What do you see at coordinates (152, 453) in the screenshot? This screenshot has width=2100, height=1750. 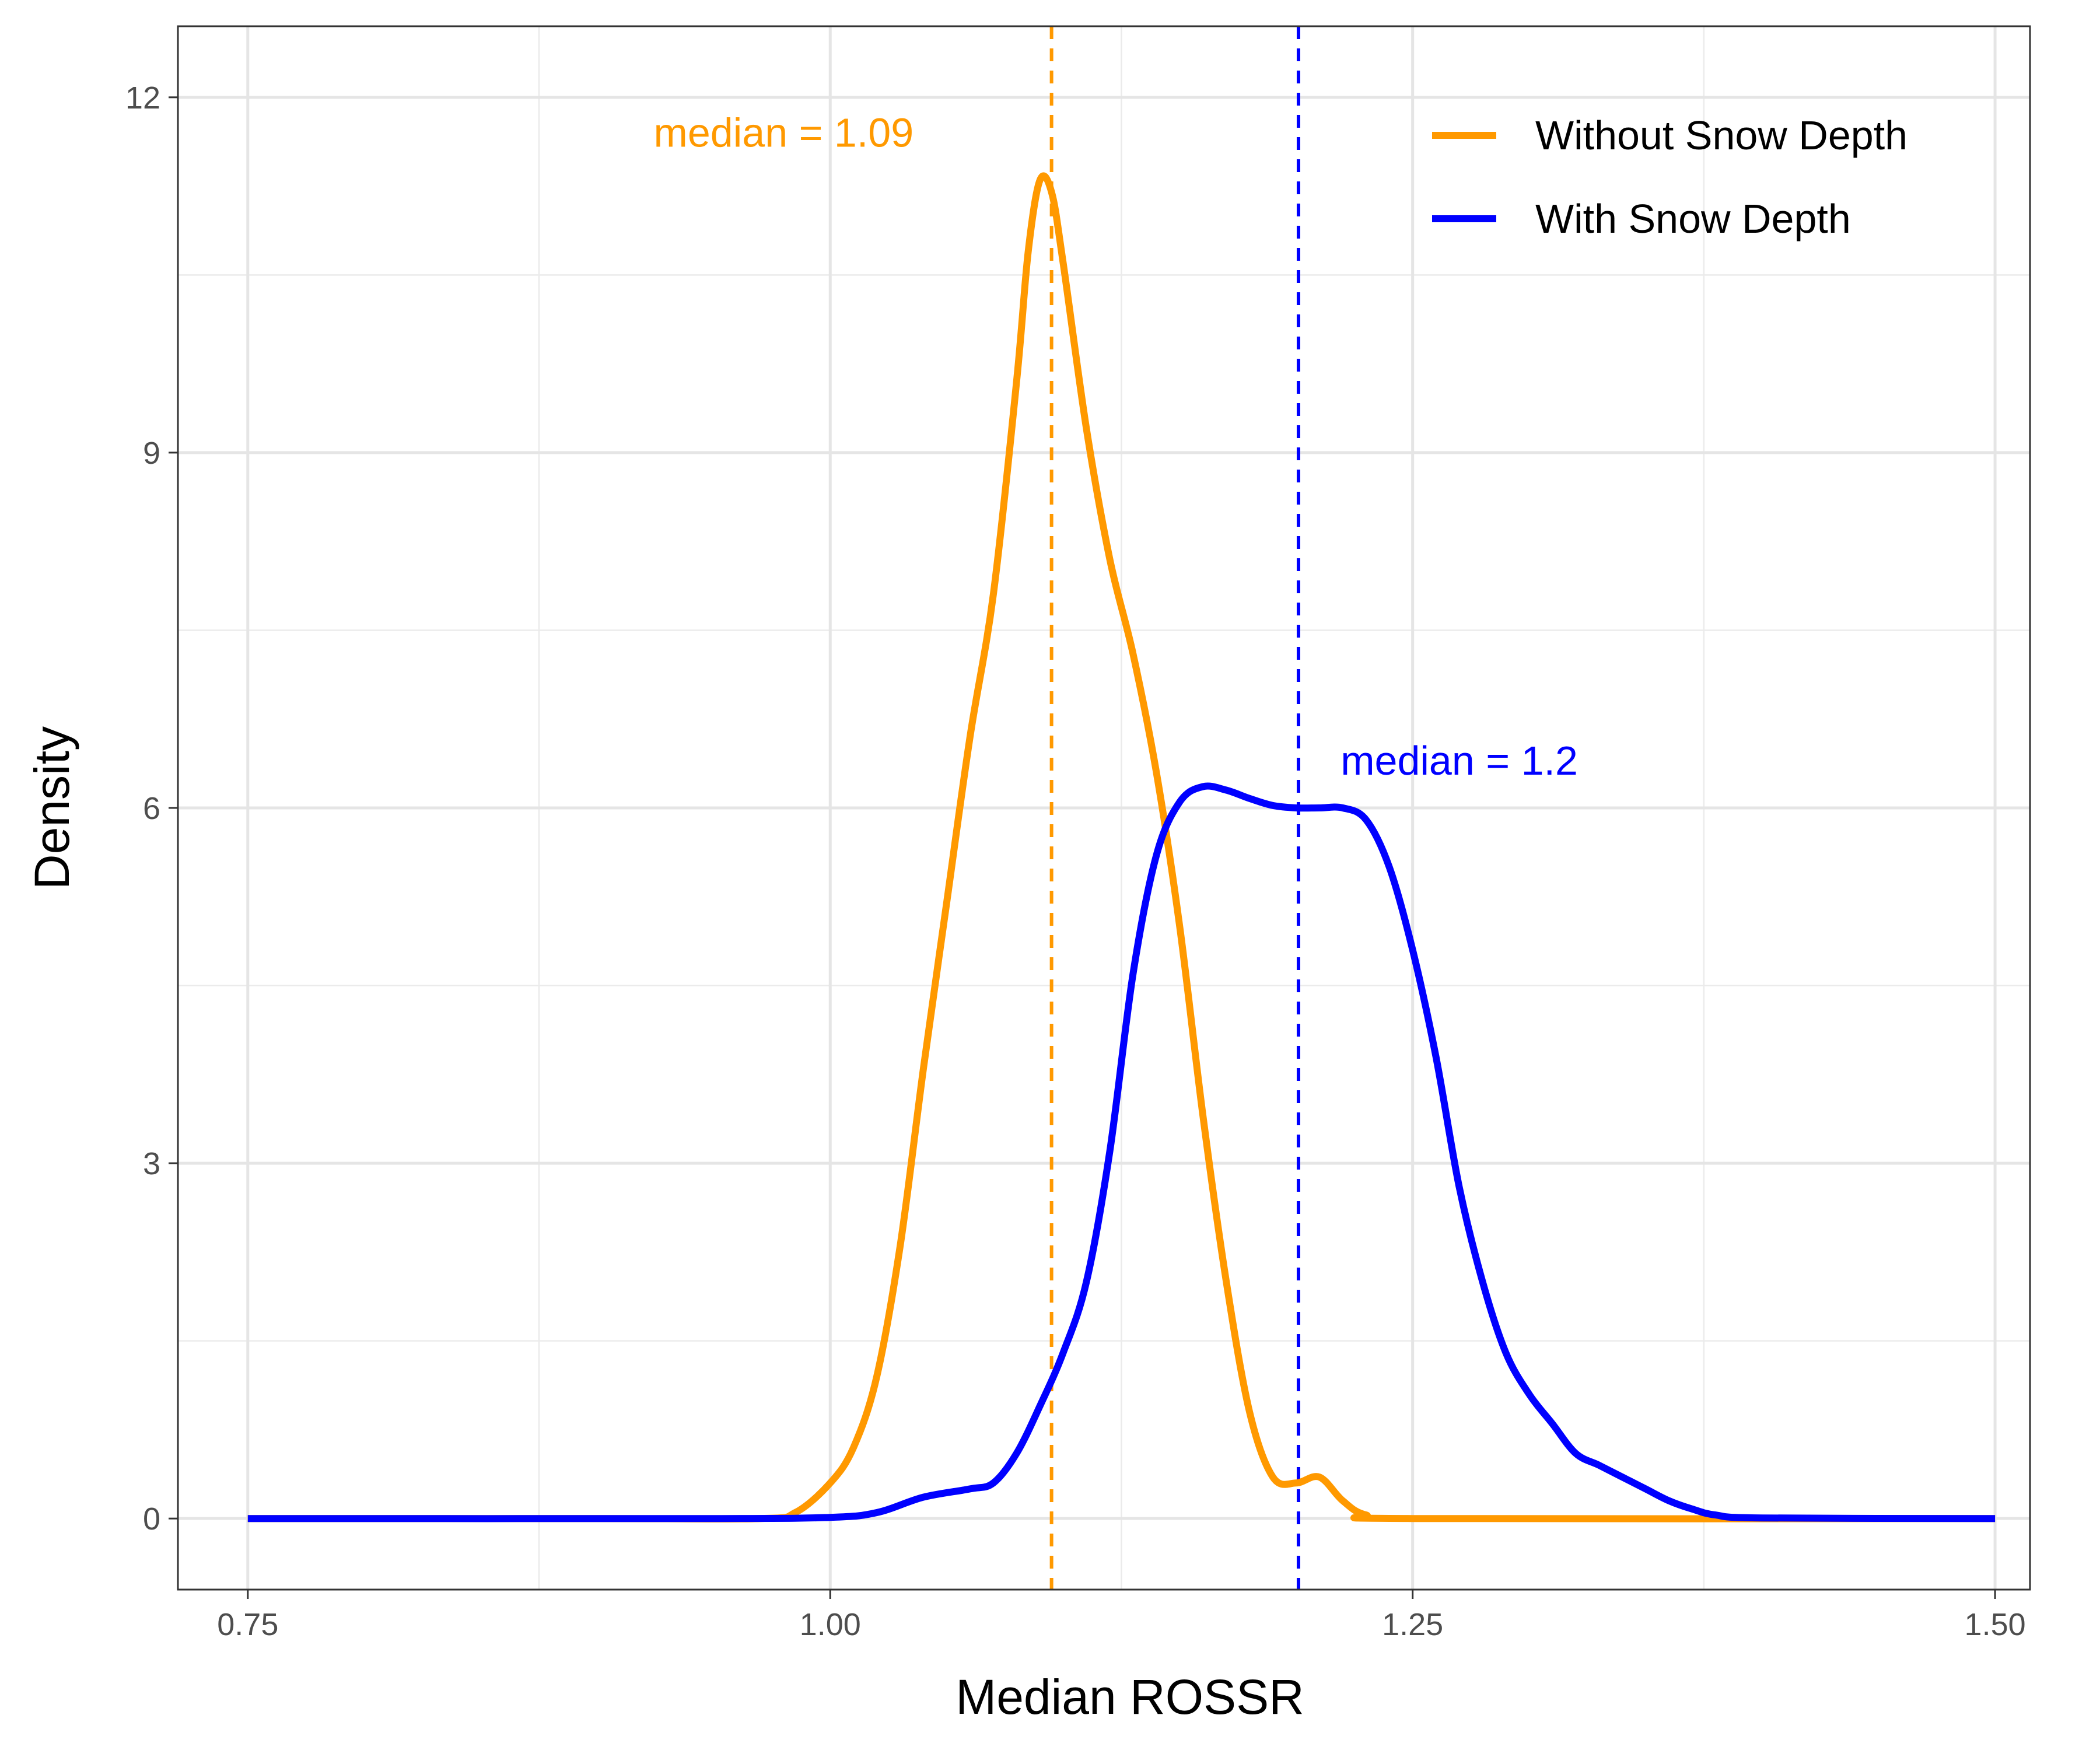 I see `y-tick-label: 9` at bounding box center [152, 453].